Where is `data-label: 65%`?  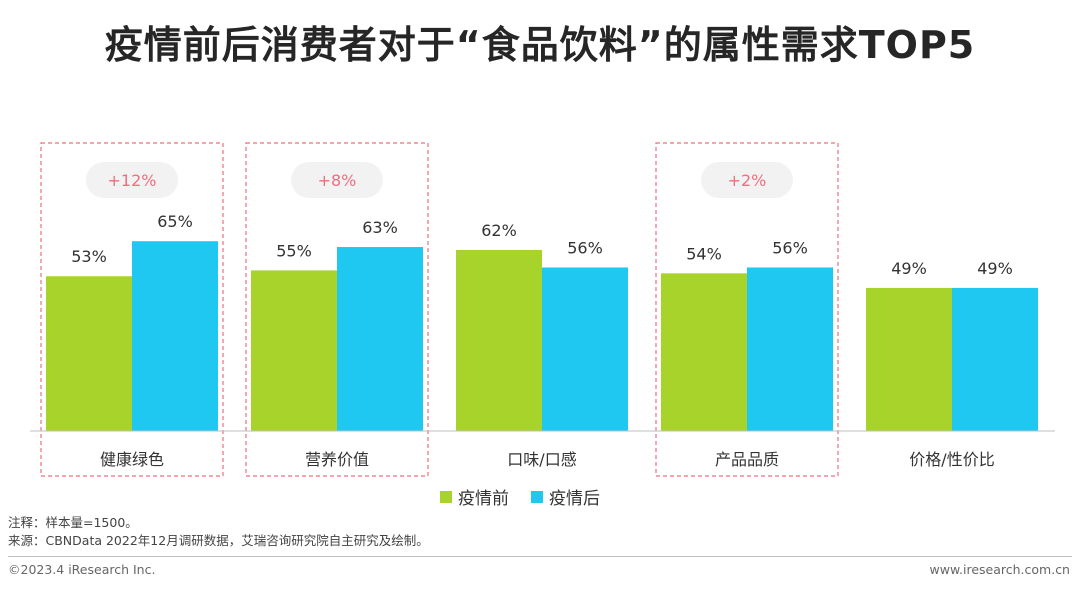 data-label: 65% is located at coordinates (175, 221).